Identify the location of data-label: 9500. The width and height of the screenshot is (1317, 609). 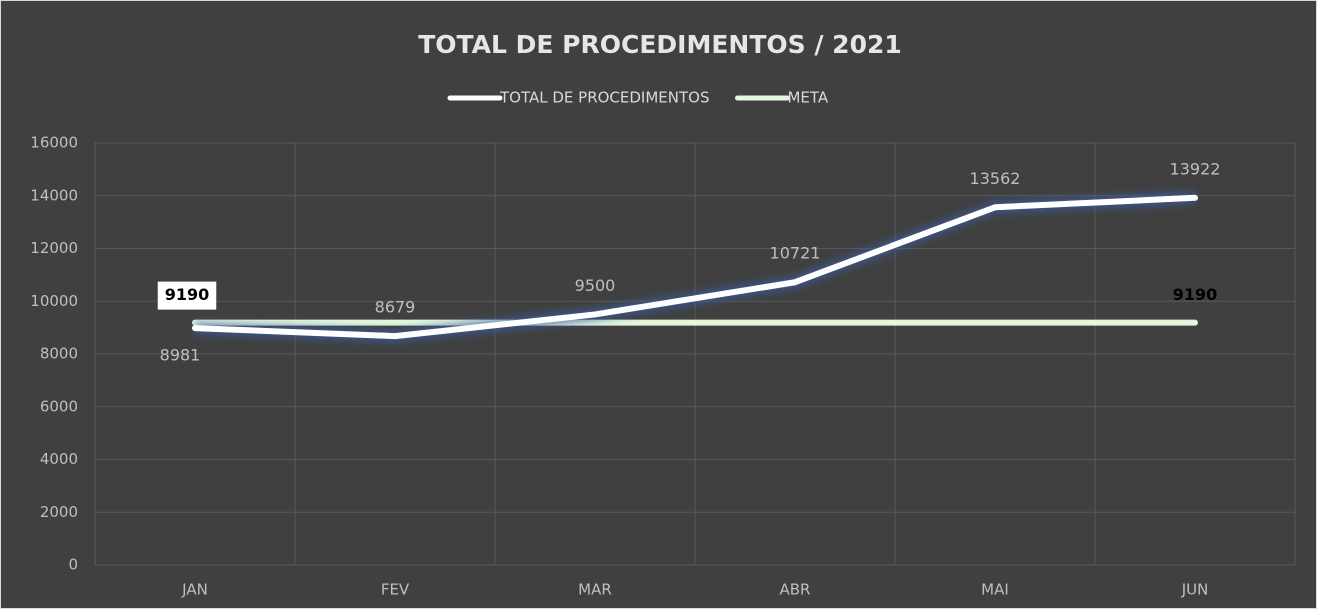
(595, 285).